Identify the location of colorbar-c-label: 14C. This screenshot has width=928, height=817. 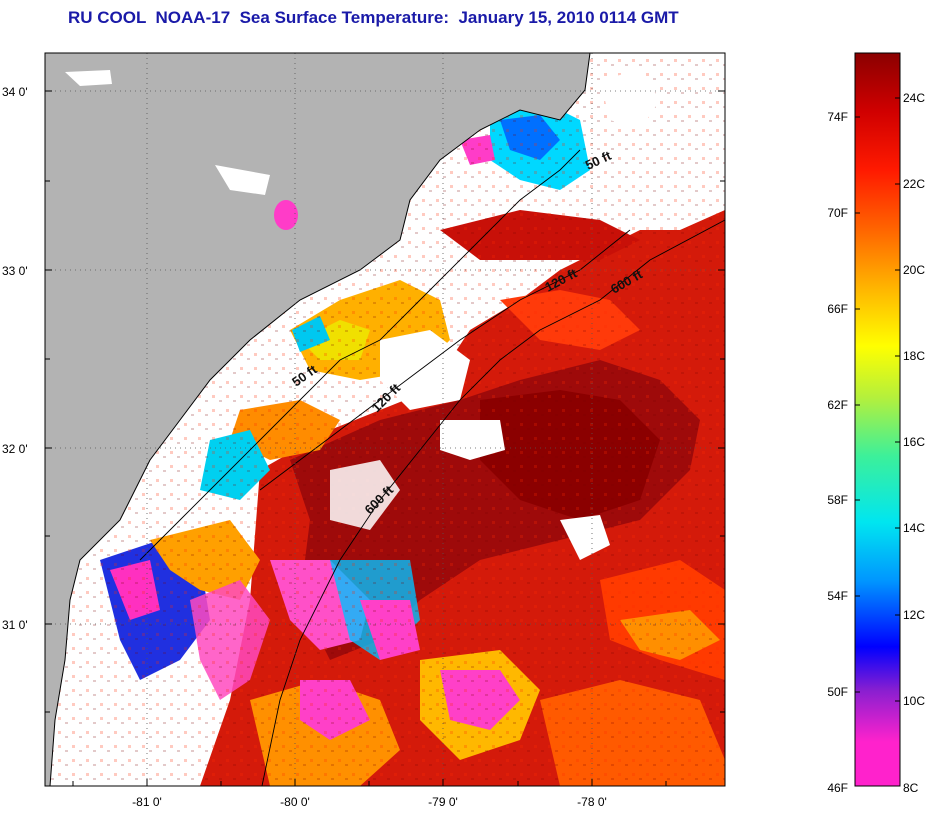
(914, 528).